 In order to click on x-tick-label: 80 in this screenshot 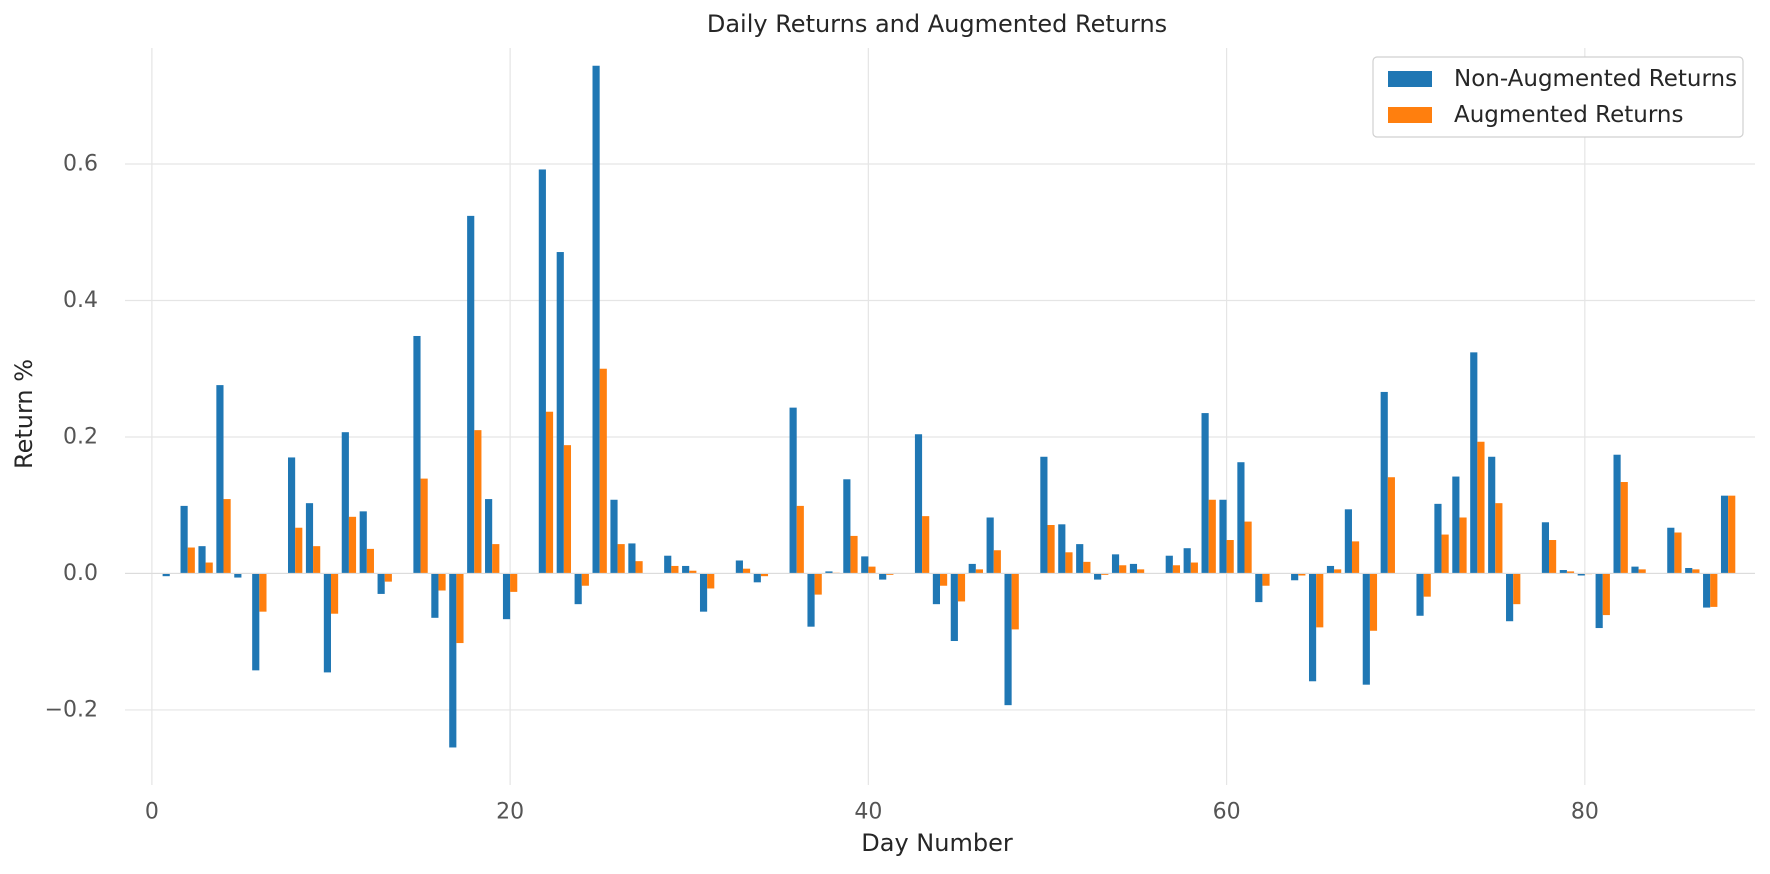, I will do `click(1585, 812)`.